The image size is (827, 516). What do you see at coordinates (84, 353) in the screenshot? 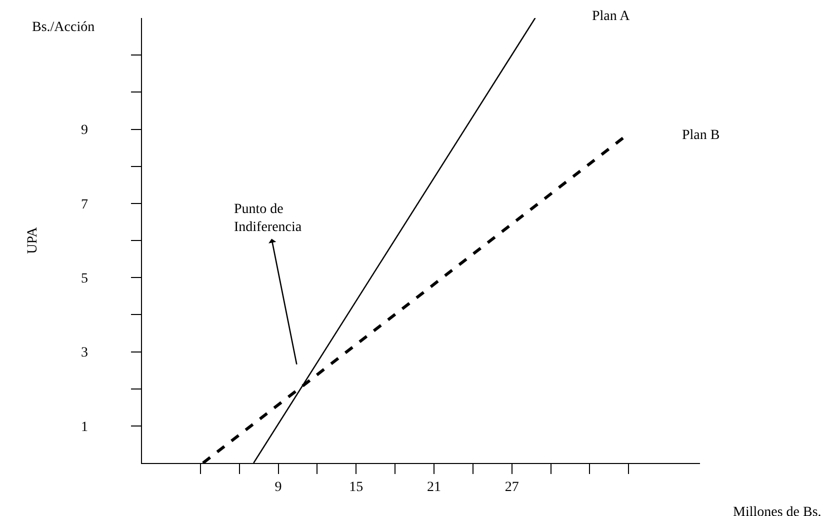
I see `y-tick-label: 3` at bounding box center [84, 353].